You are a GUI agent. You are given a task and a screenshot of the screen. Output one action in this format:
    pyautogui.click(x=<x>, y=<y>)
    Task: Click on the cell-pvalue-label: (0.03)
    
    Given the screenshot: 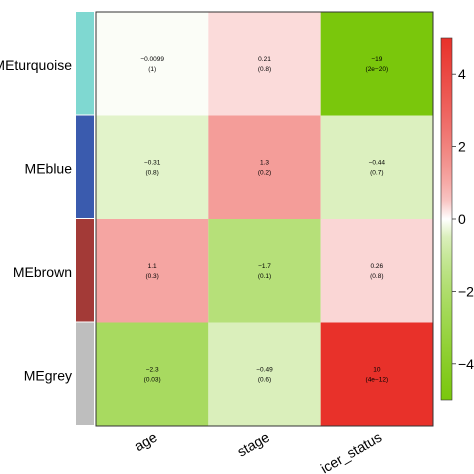 What is the action you would take?
    pyautogui.click(x=152, y=379)
    